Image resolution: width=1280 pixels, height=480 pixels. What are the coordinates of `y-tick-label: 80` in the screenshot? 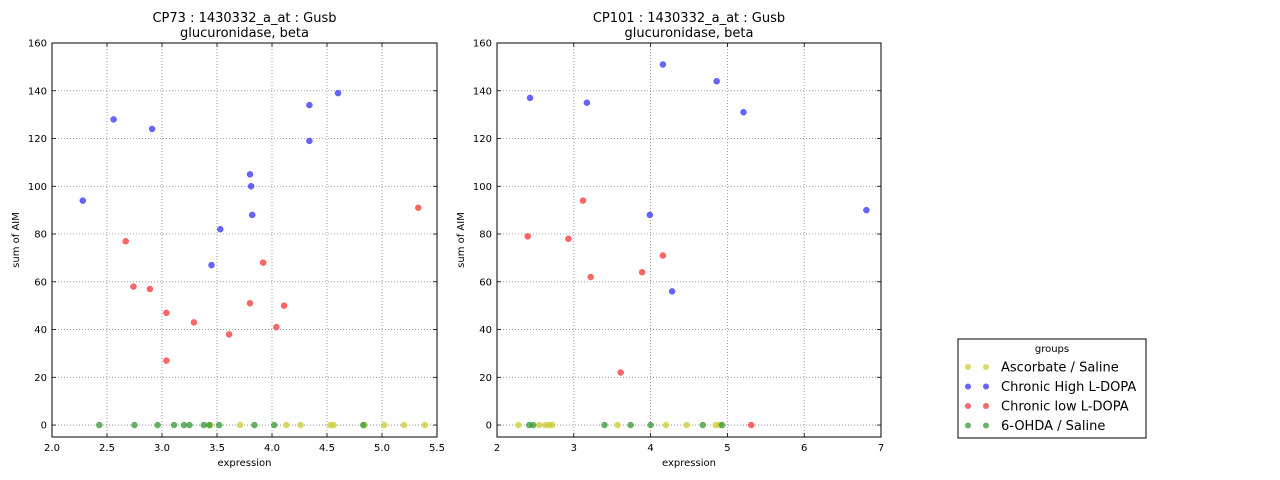 It's located at (485, 235).